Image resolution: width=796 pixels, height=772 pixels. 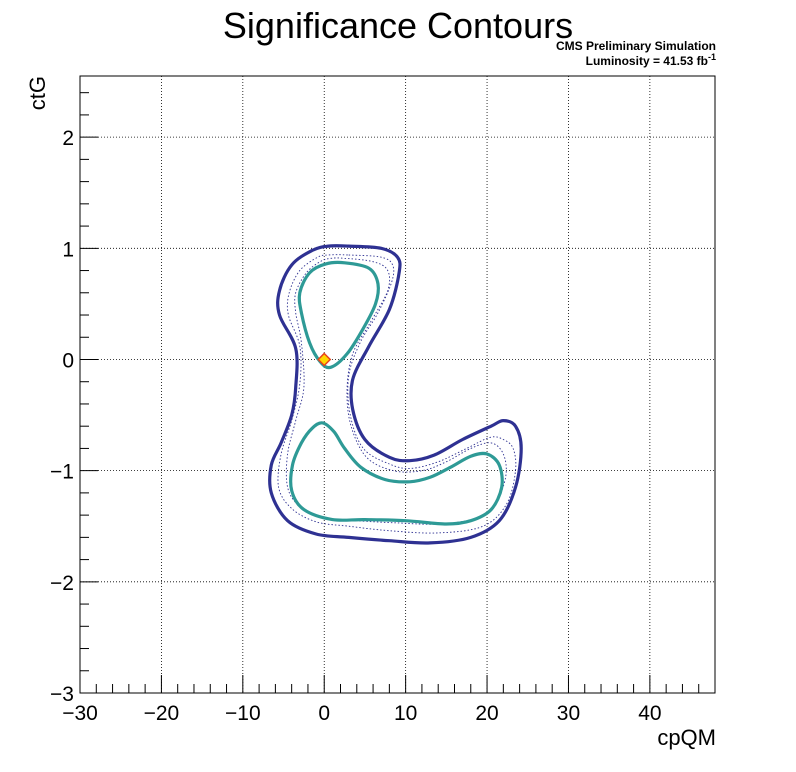 I want to click on outer-contour, so click(x=395, y=394).